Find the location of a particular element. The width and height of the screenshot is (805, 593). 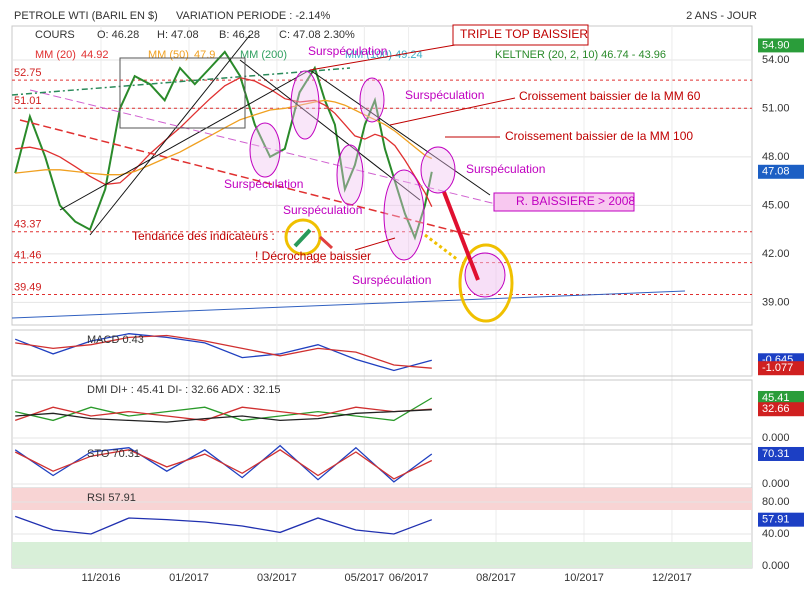

value-marker-label: 32.66 is located at coordinates (776, 409).